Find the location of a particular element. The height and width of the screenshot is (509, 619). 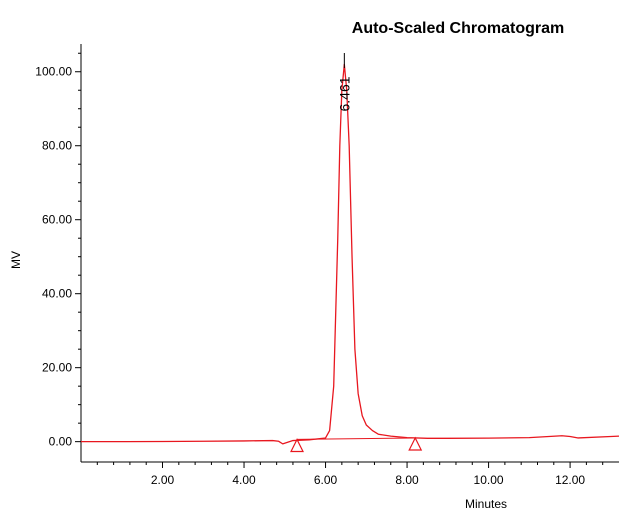

chart-title: Auto-Scaled Chromatogram is located at coordinates (458, 28).